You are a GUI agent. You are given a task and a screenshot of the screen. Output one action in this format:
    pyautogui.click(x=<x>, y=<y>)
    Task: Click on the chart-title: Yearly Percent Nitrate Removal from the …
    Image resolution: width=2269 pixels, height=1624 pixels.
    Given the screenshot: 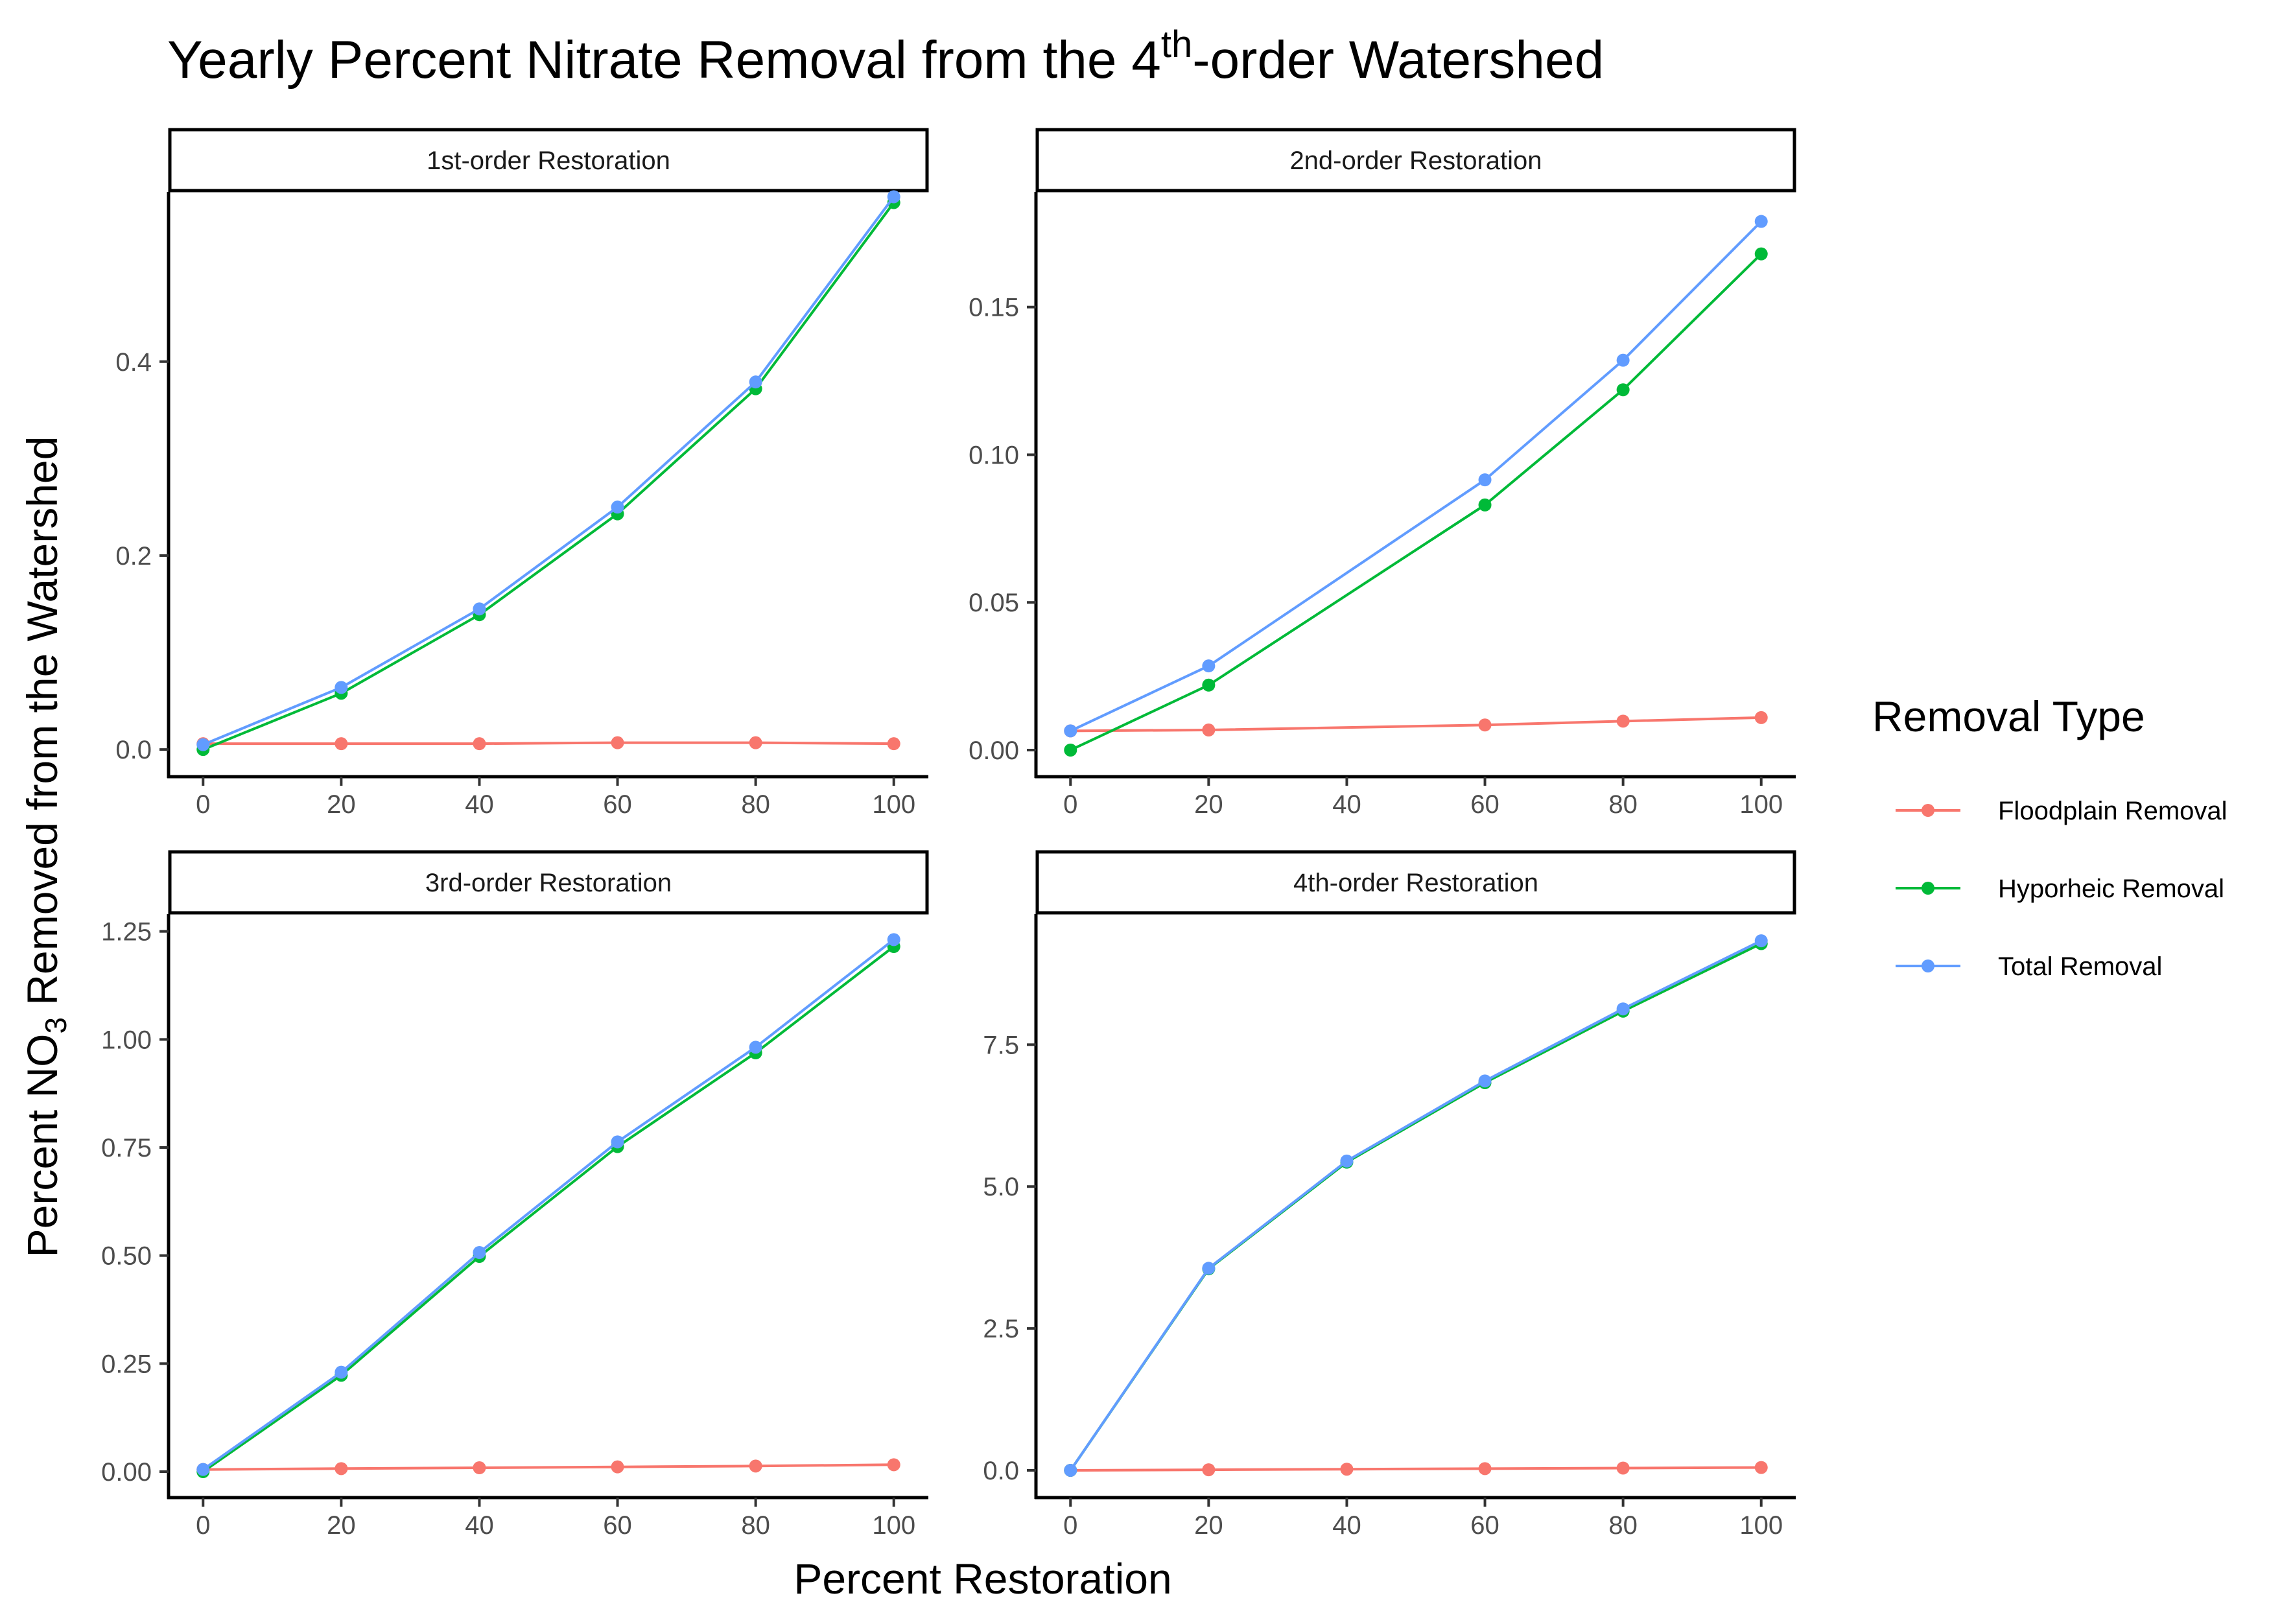 What is the action you would take?
    pyautogui.click(x=885, y=56)
    